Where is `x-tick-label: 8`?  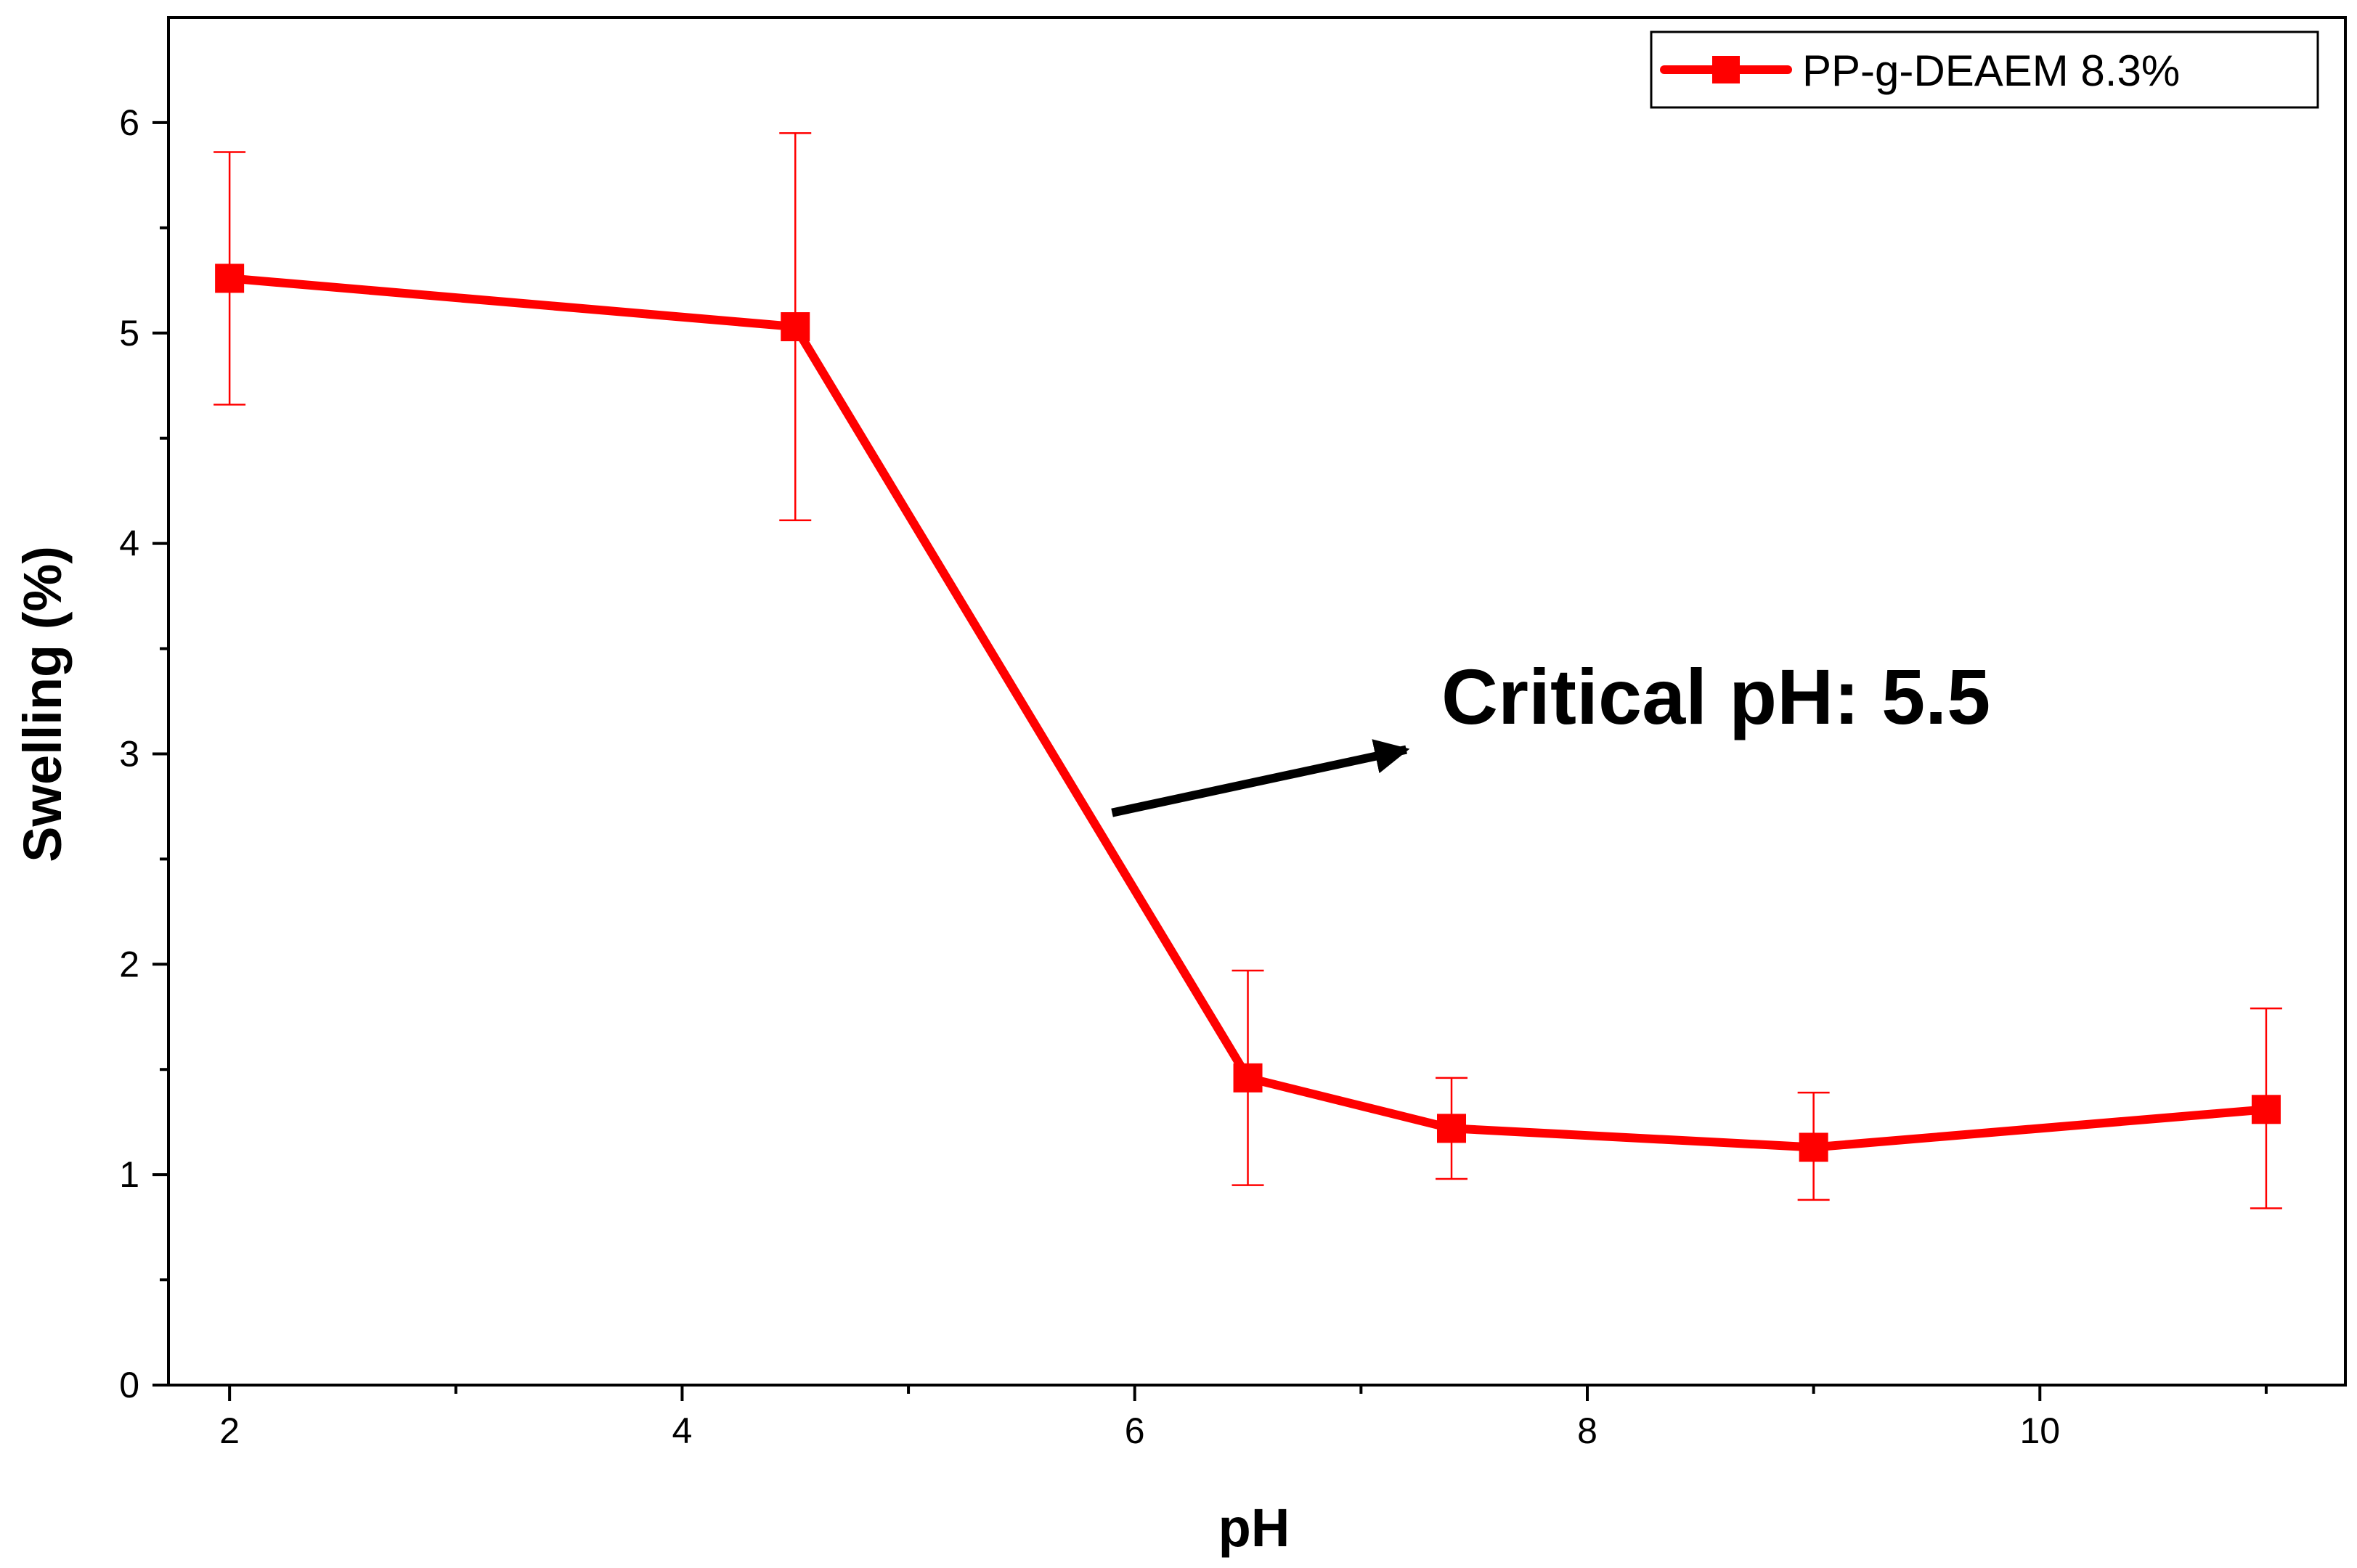
x-tick-label: 8 is located at coordinates (1587, 1431).